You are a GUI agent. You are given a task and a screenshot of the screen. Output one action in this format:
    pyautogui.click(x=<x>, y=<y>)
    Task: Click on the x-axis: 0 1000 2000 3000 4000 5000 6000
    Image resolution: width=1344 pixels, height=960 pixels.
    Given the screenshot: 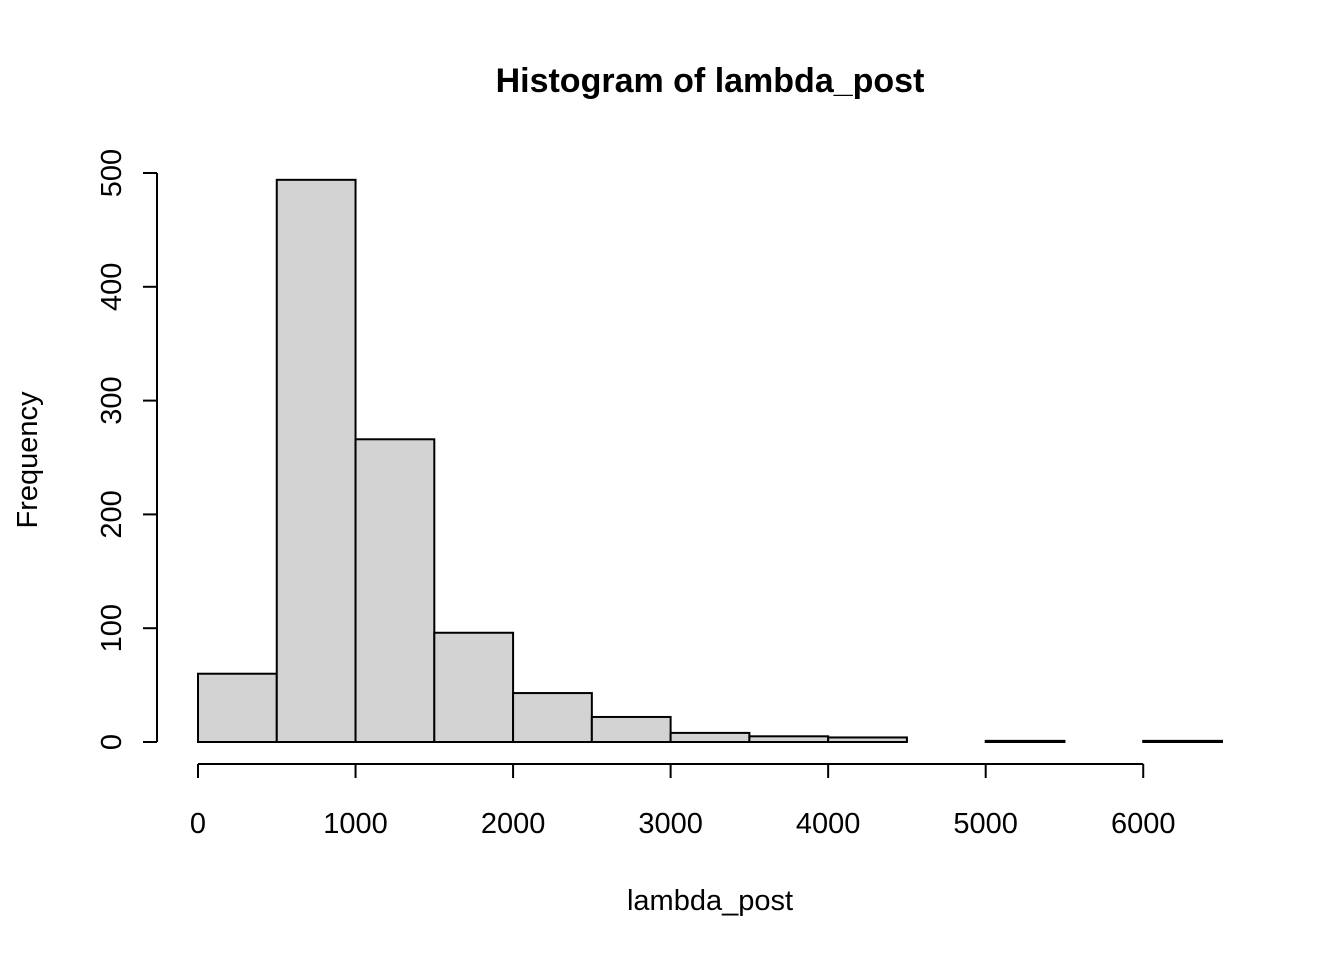 What is the action you would take?
    pyautogui.click(x=683, y=801)
    